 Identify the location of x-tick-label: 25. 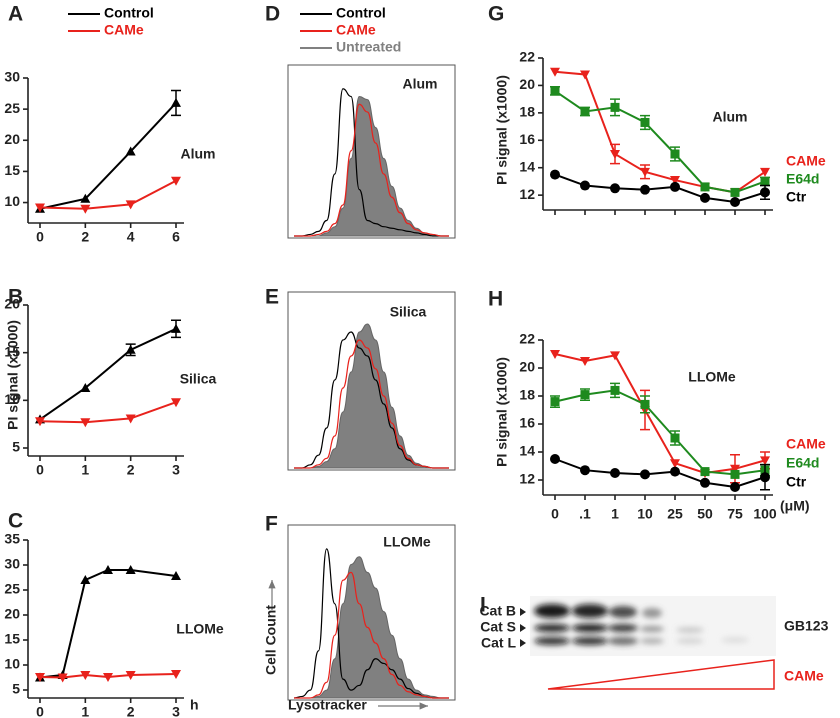
(675, 514).